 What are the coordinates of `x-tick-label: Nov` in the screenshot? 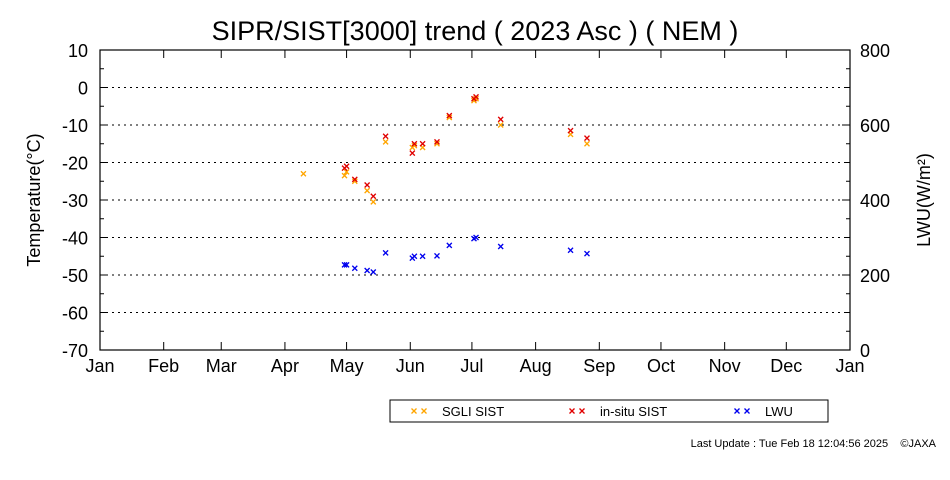 It's located at (725, 366).